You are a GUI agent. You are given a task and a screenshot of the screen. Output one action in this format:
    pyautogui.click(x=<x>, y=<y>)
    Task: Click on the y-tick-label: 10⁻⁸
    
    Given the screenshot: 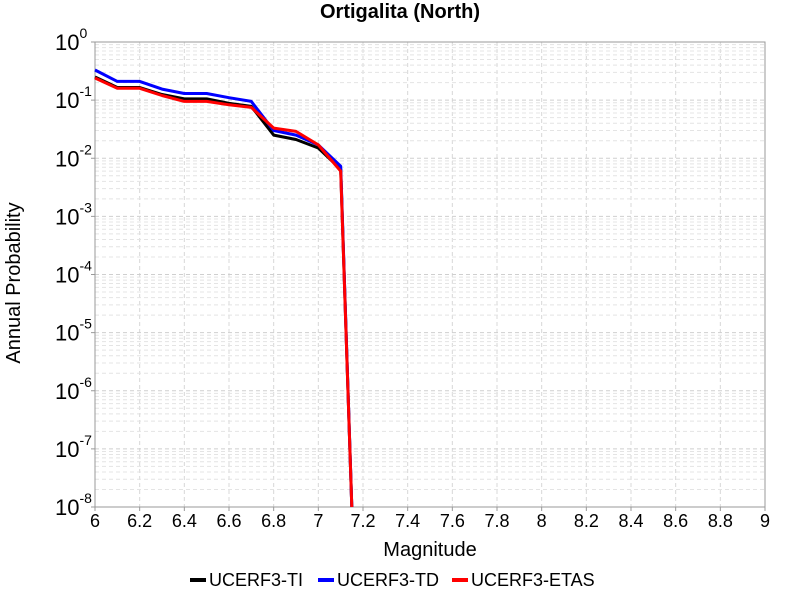 What is the action you would take?
    pyautogui.click(x=73, y=505)
    